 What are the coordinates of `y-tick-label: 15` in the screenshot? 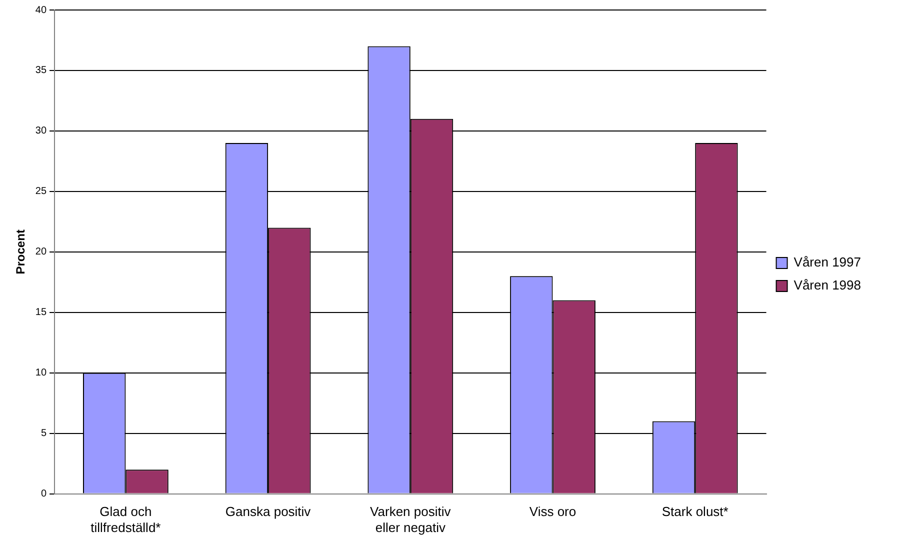 It's located at (41, 312).